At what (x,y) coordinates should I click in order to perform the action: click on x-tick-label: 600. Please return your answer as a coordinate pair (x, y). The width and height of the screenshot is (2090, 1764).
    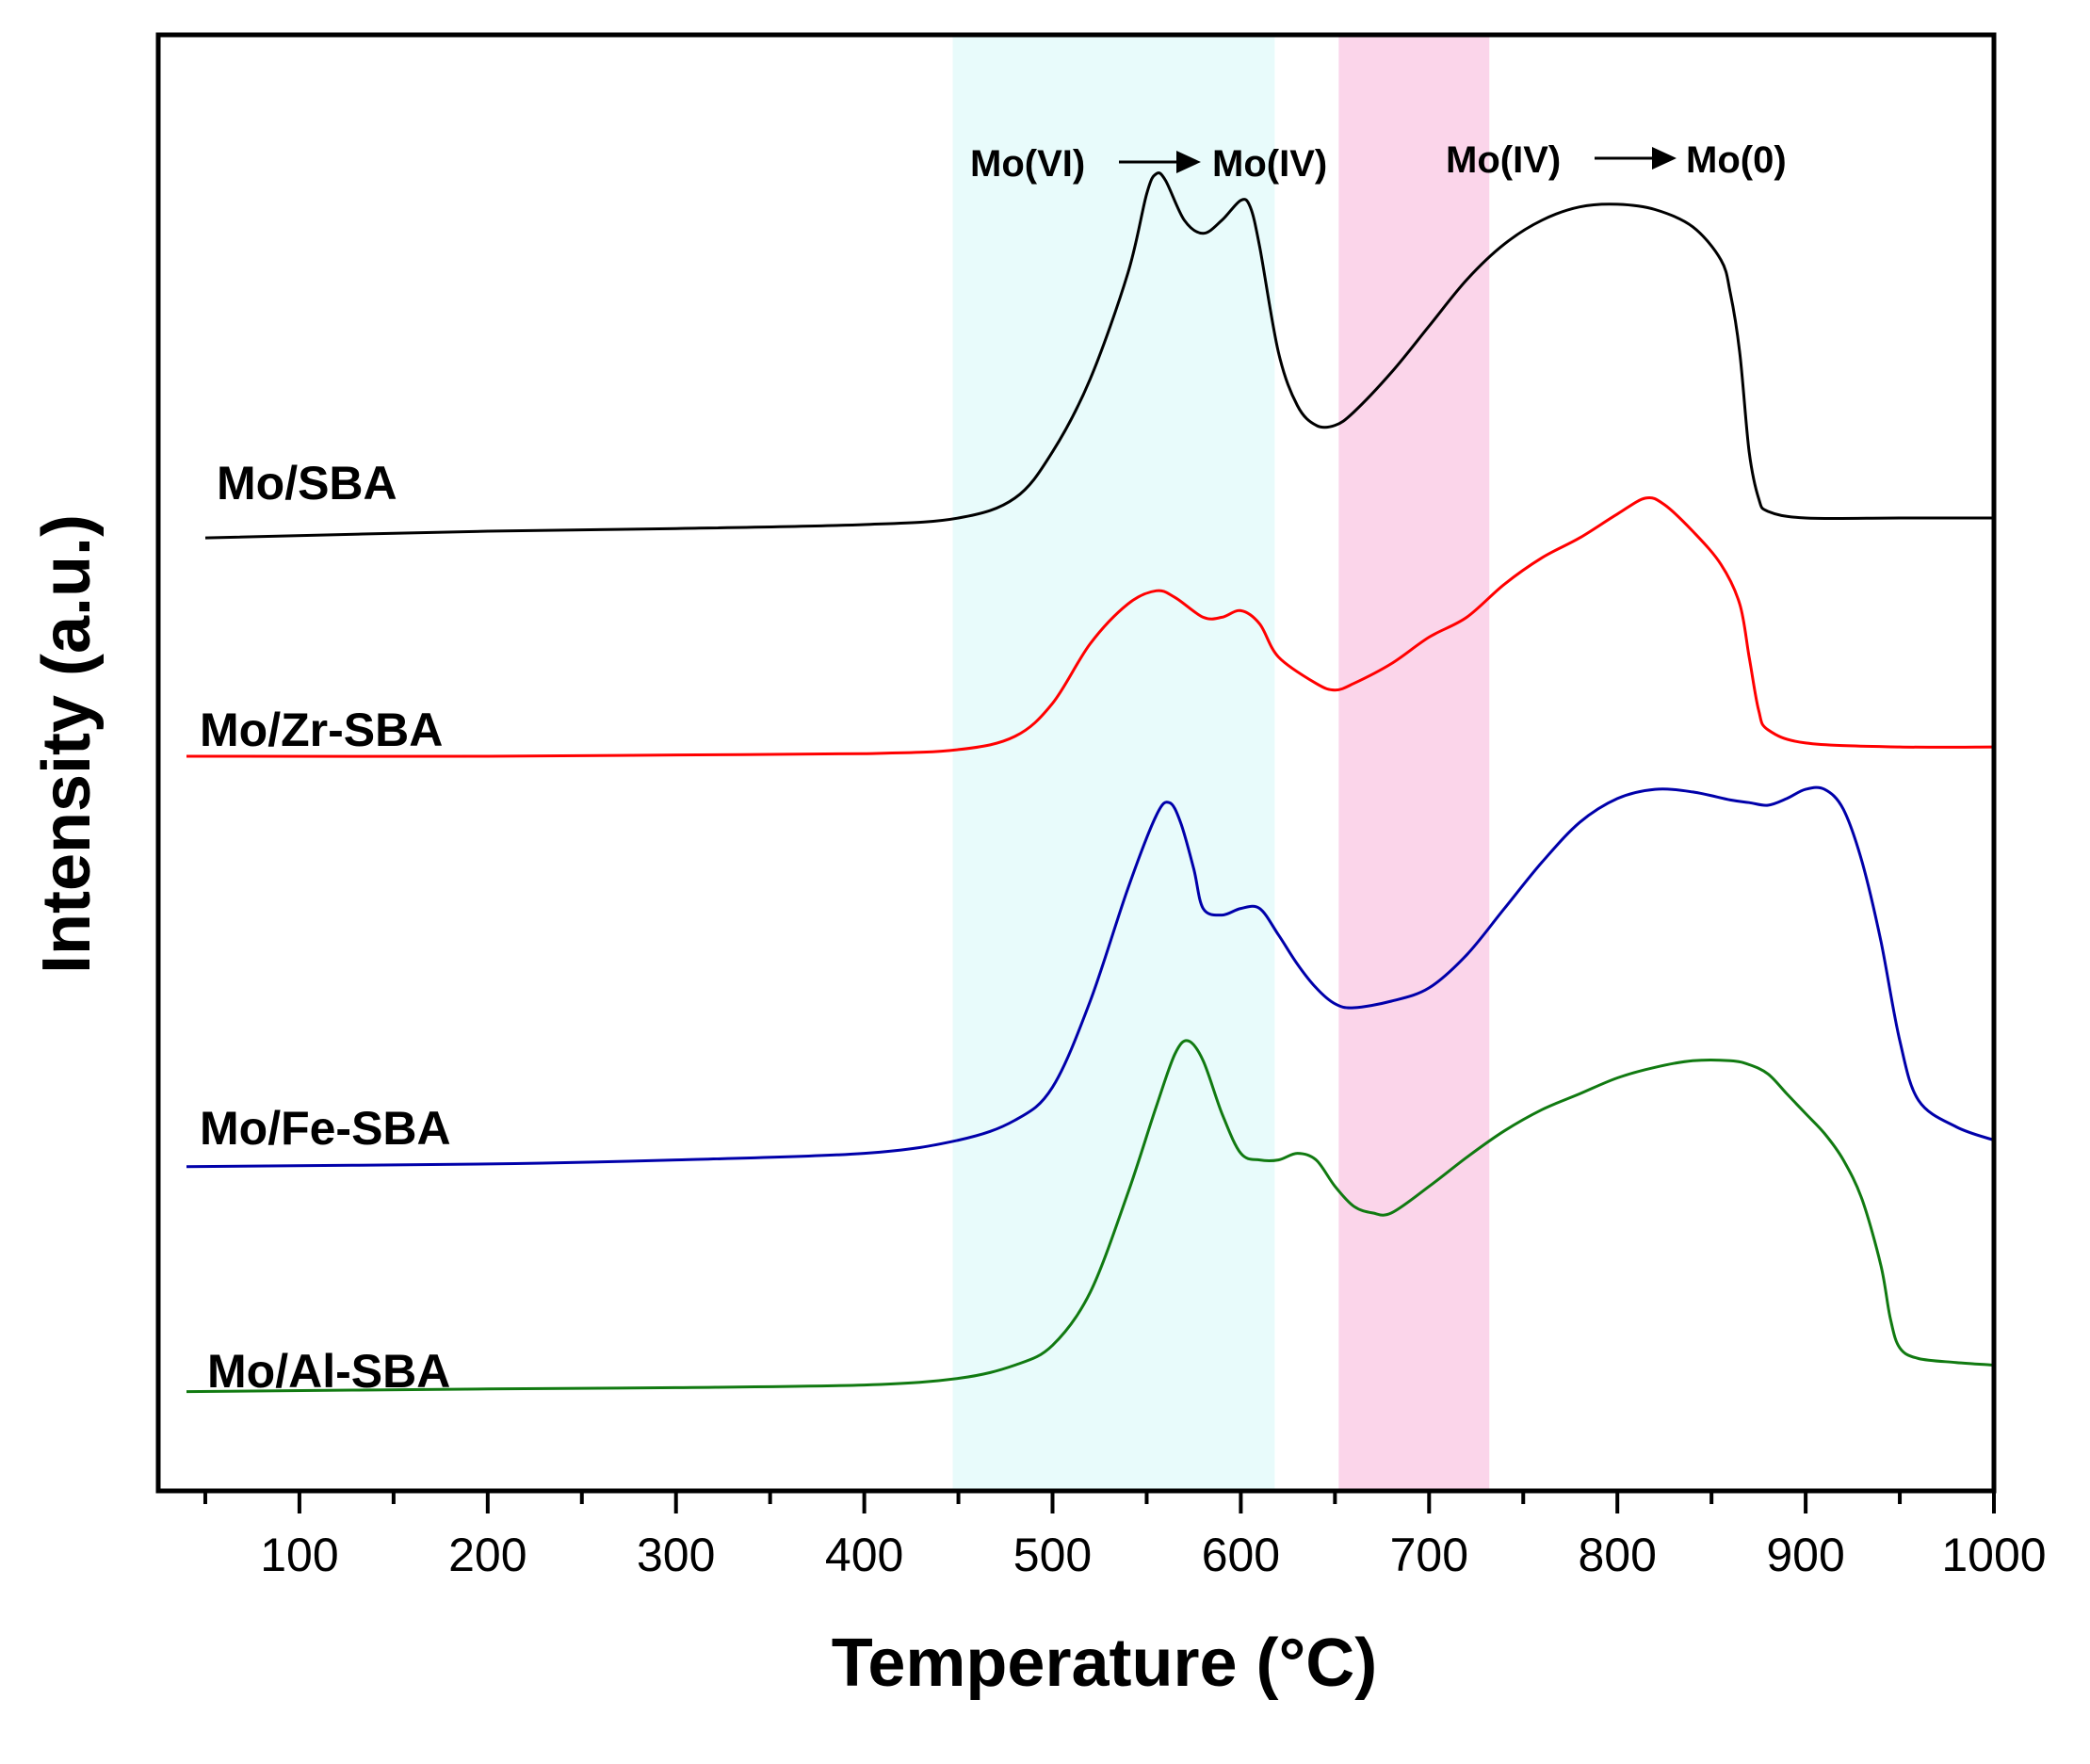
    Looking at the image, I should click on (1241, 1555).